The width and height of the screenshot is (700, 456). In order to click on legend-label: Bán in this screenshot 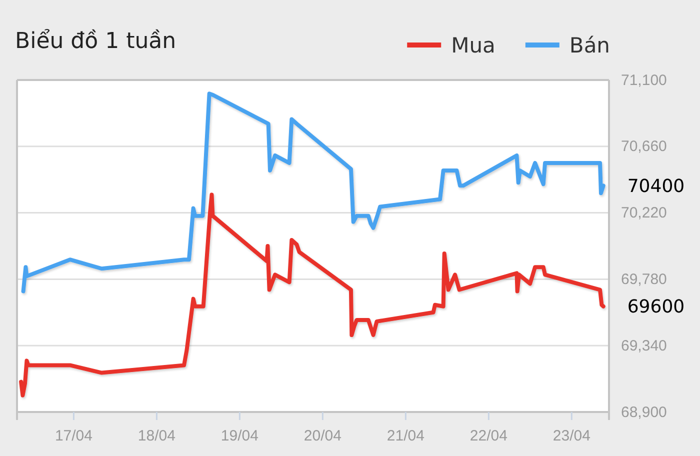, I will do `click(589, 45)`.